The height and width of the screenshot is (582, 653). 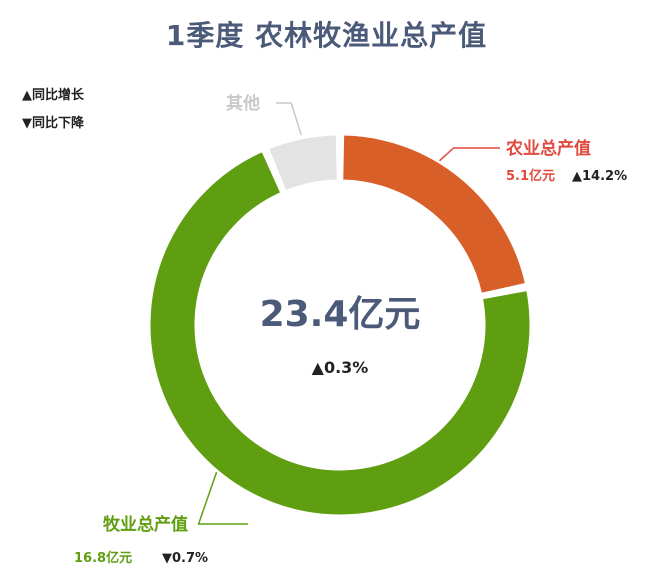 I want to click on slice-value-livestock: 16.8亿元, so click(x=103, y=558).